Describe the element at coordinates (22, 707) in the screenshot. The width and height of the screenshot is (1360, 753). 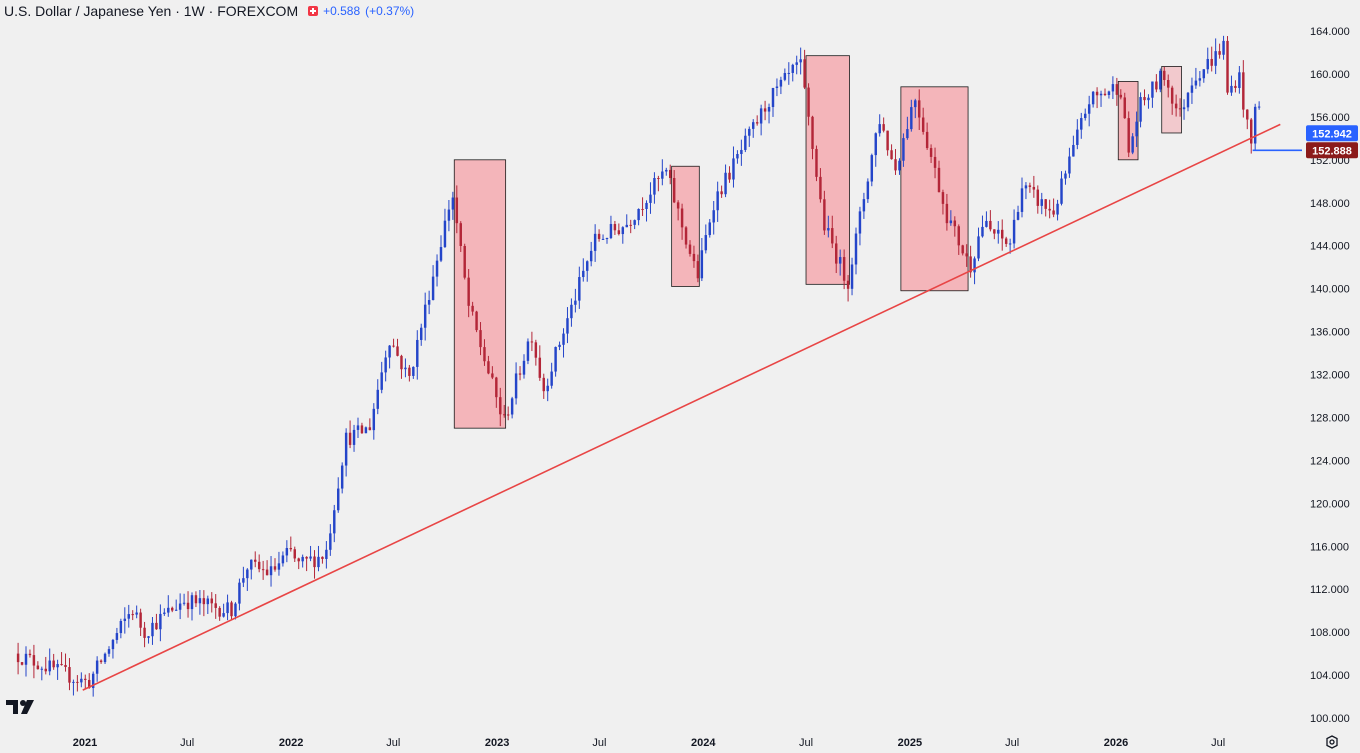
I see `tradingview-logo-icon` at that location.